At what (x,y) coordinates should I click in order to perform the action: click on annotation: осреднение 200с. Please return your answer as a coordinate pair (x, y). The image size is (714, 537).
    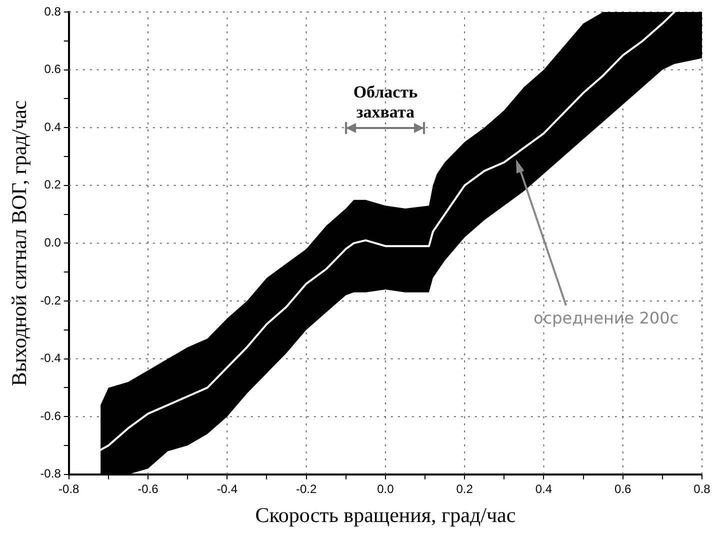
    Looking at the image, I should click on (606, 318).